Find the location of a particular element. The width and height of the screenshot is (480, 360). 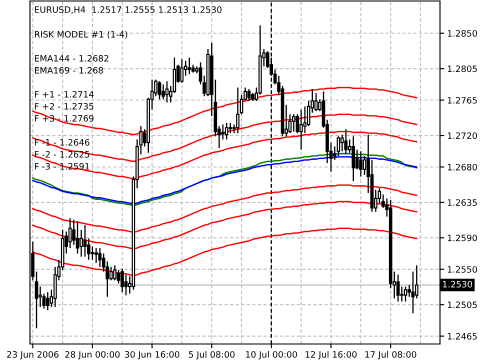

x-tick-label: 17 Jul 08:00 is located at coordinates (390, 355).